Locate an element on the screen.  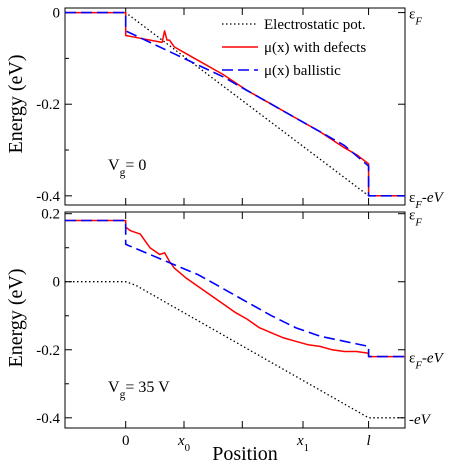
right-axis-label: -eV is located at coordinates (420, 420).